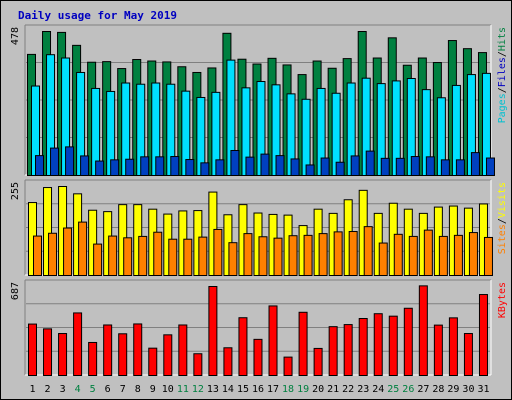 Image resolution: width=512 pixels, height=400 pixels. What do you see at coordinates (453, 389) in the screenshot?
I see `x-tick-label: 29` at bounding box center [453, 389].